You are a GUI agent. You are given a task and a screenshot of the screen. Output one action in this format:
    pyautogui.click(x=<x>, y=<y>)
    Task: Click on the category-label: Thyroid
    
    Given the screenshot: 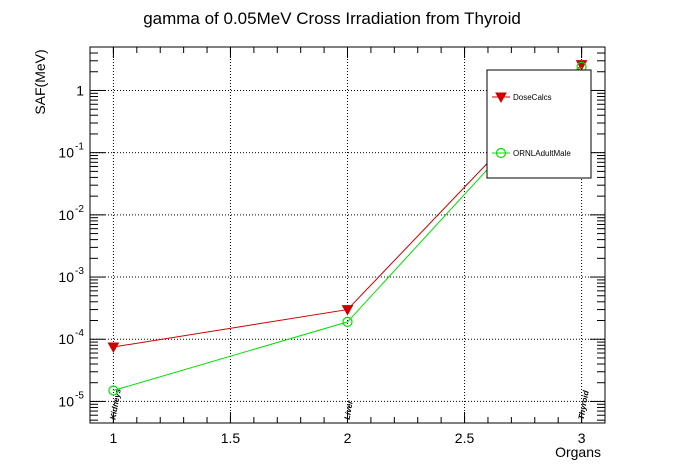 What is the action you would take?
    pyautogui.click(x=584, y=405)
    